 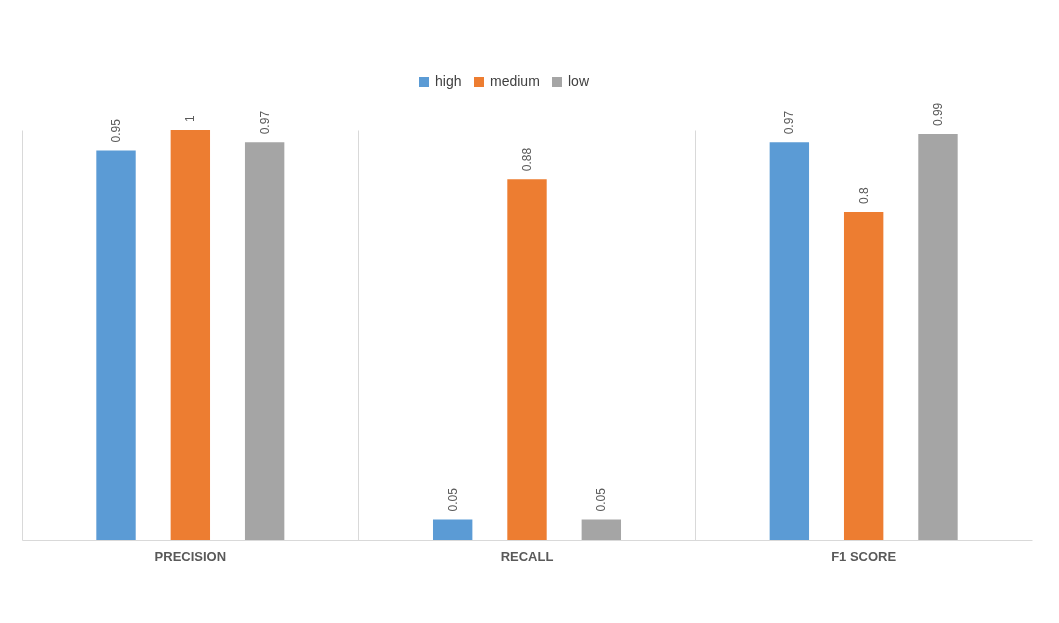 What do you see at coordinates (527, 556) in the screenshot?
I see `x-tick-label: RECALL` at bounding box center [527, 556].